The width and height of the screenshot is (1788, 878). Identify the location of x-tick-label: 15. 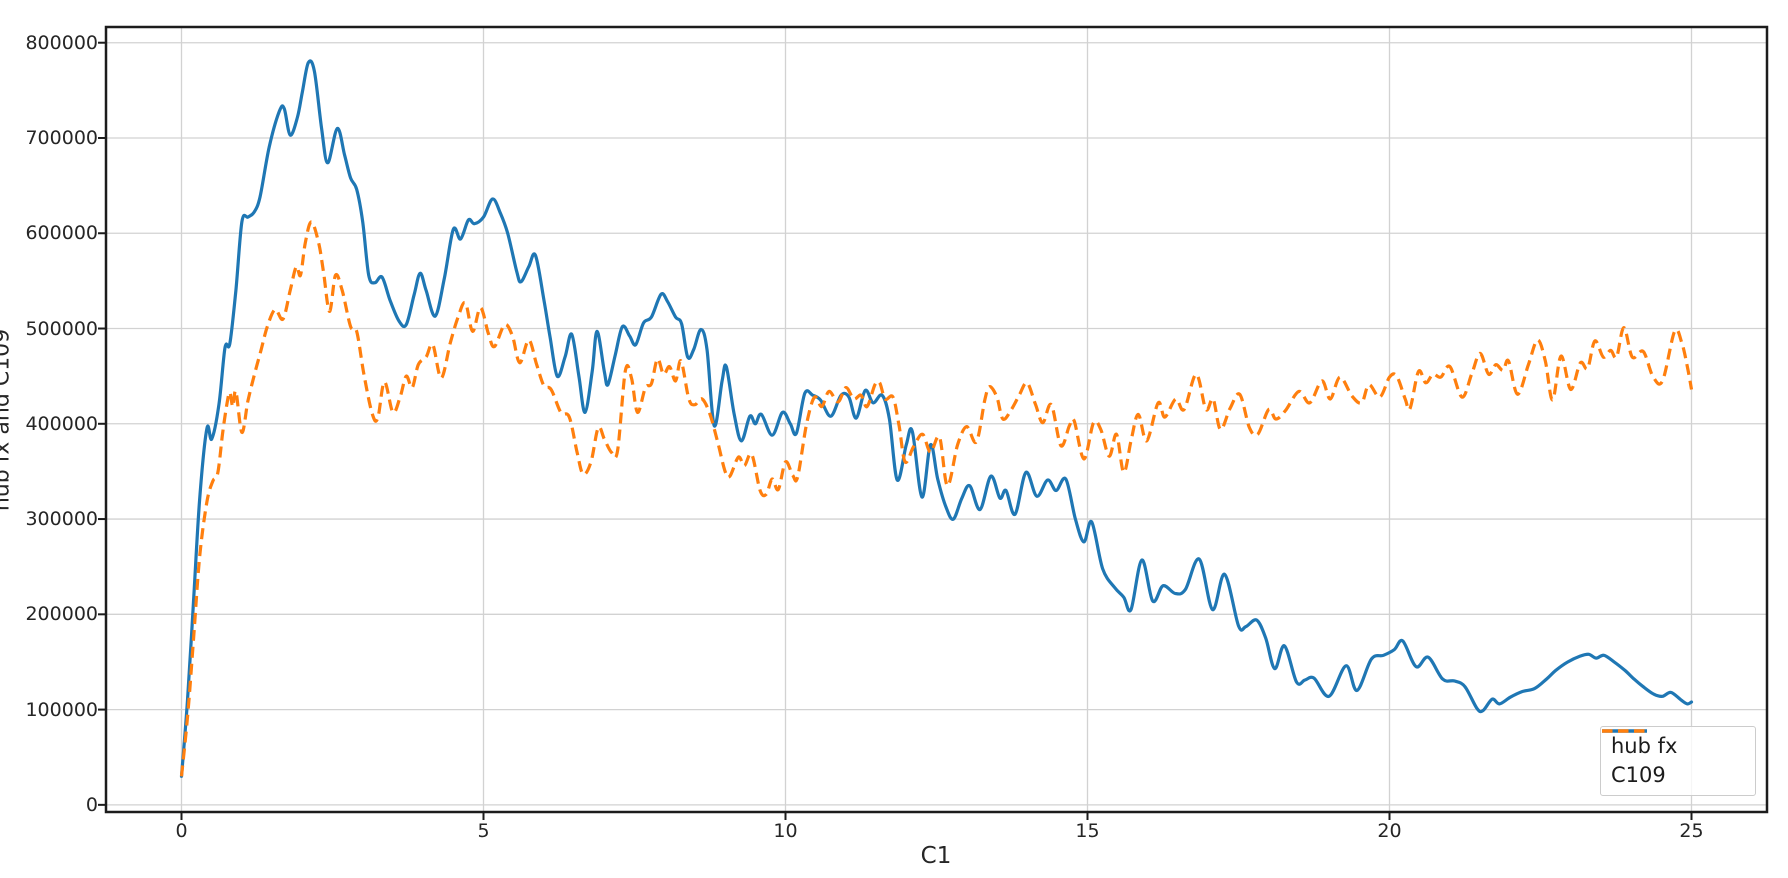
(1087, 831).